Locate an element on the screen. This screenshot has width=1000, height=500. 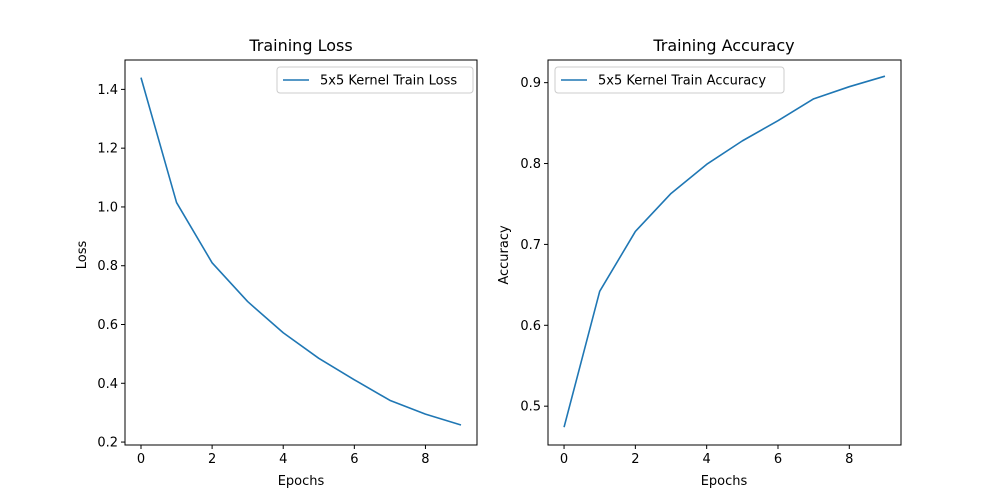
loss-chart-legend-box is located at coordinates (375, 80).